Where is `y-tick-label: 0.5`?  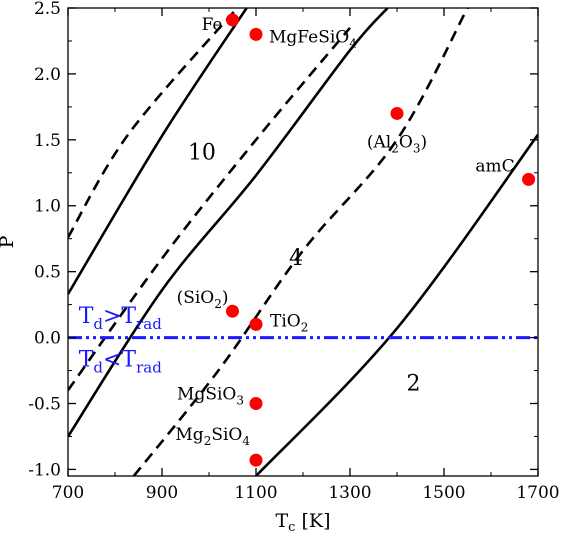
y-tick-label: 0.5 is located at coordinates (47, 273).